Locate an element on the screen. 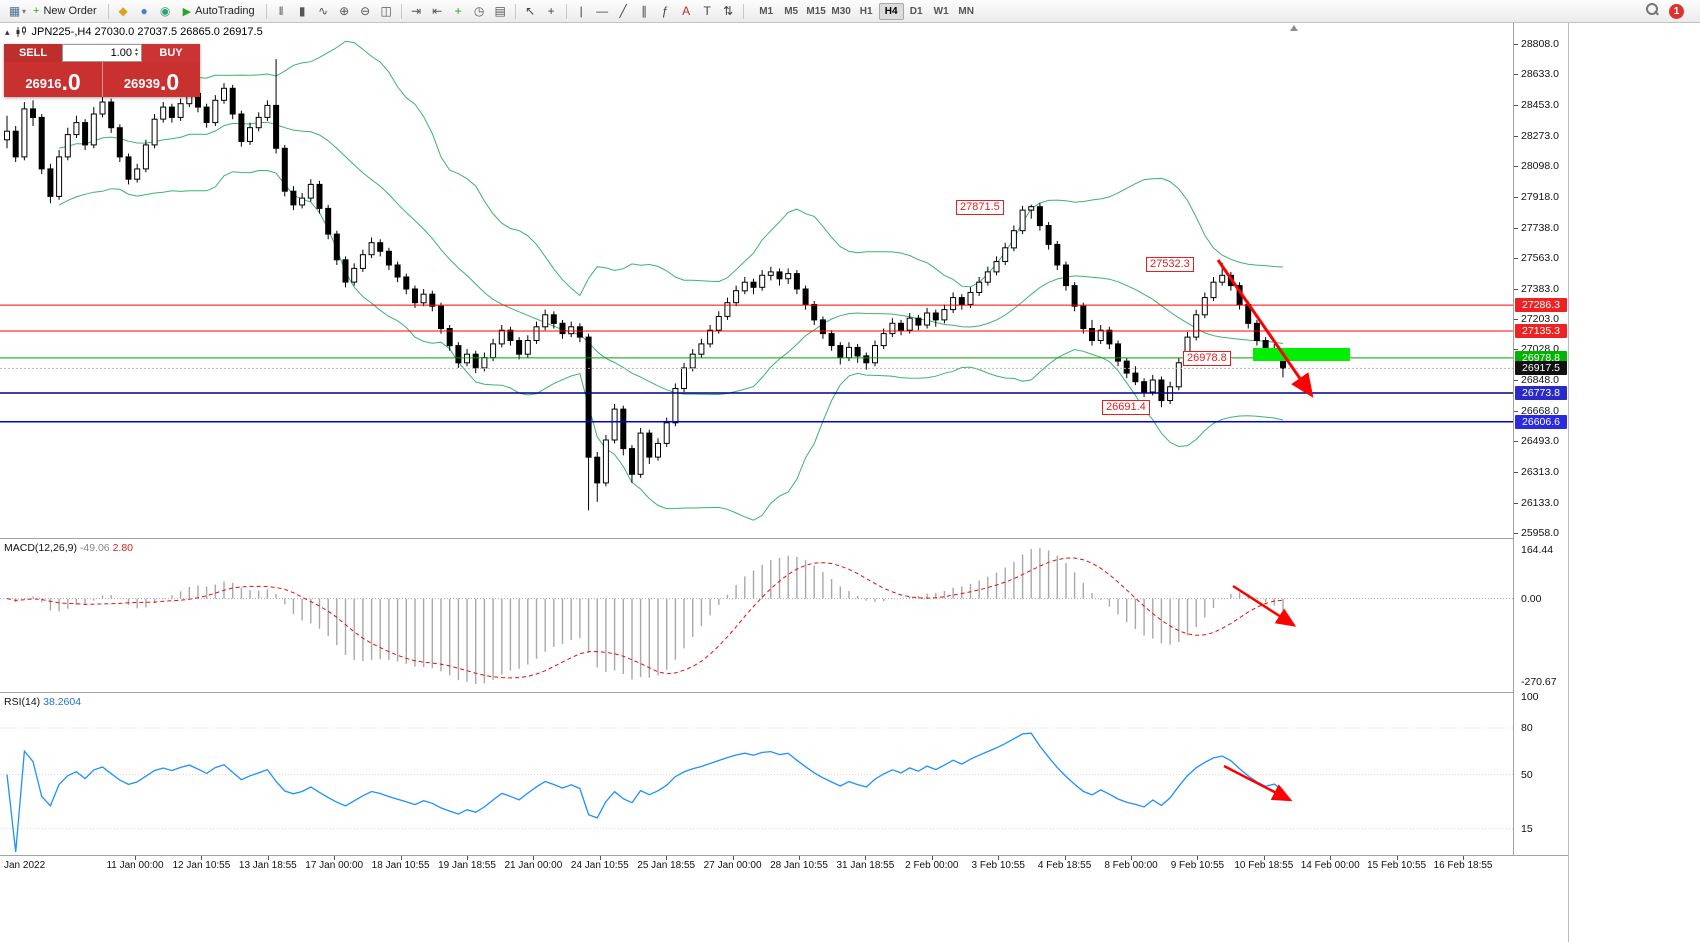 The height and width of the screenshot is (942, 1700). text-label-icon: T is located at coordinates (707, 11).